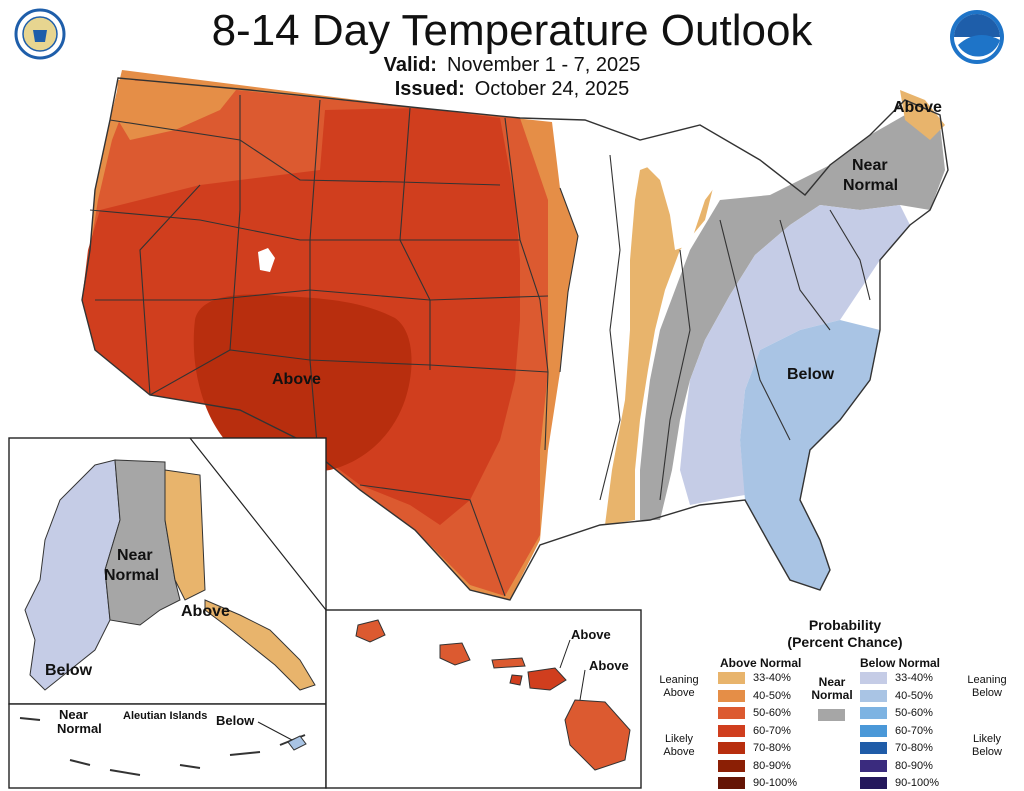 This screenshot has width=1024, height=791. Describe the element at coordinates (914, 765) in the screenshot. I see `legend-below-label: 80-90%` at that location.